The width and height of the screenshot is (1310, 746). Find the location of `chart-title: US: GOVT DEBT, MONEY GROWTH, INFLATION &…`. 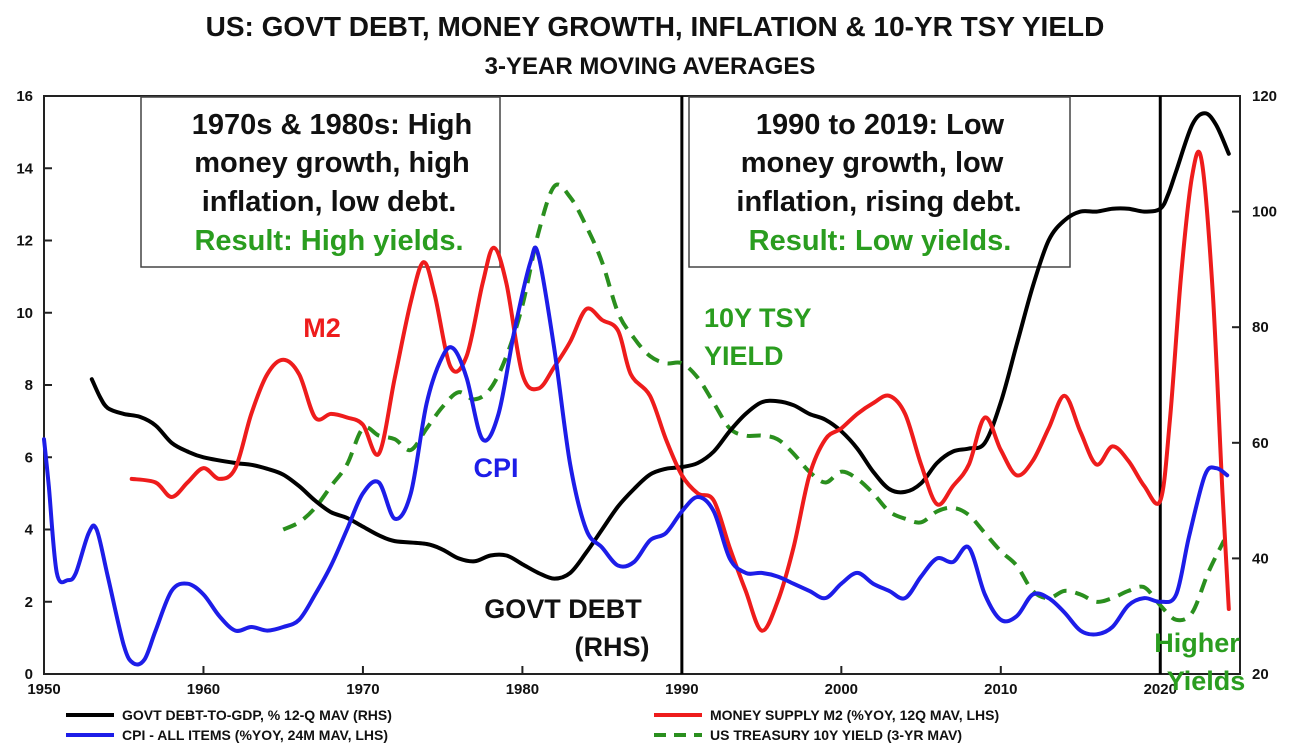

chart-title: US: GOVT DEBT, MONEY GROWTH, INFLATION &… is located at coordinates (655, 26).